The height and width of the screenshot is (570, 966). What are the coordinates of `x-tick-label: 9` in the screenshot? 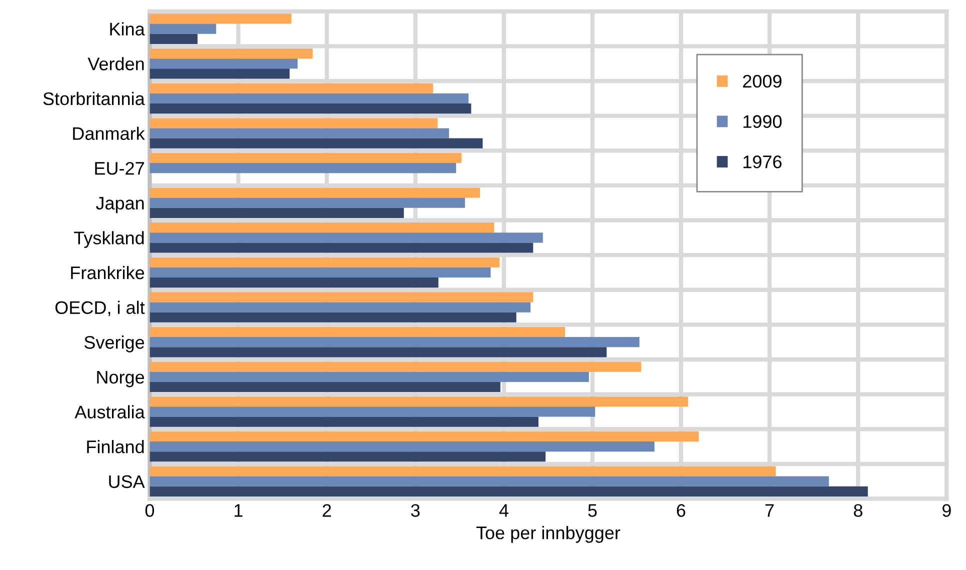 It's located at (946, 510).